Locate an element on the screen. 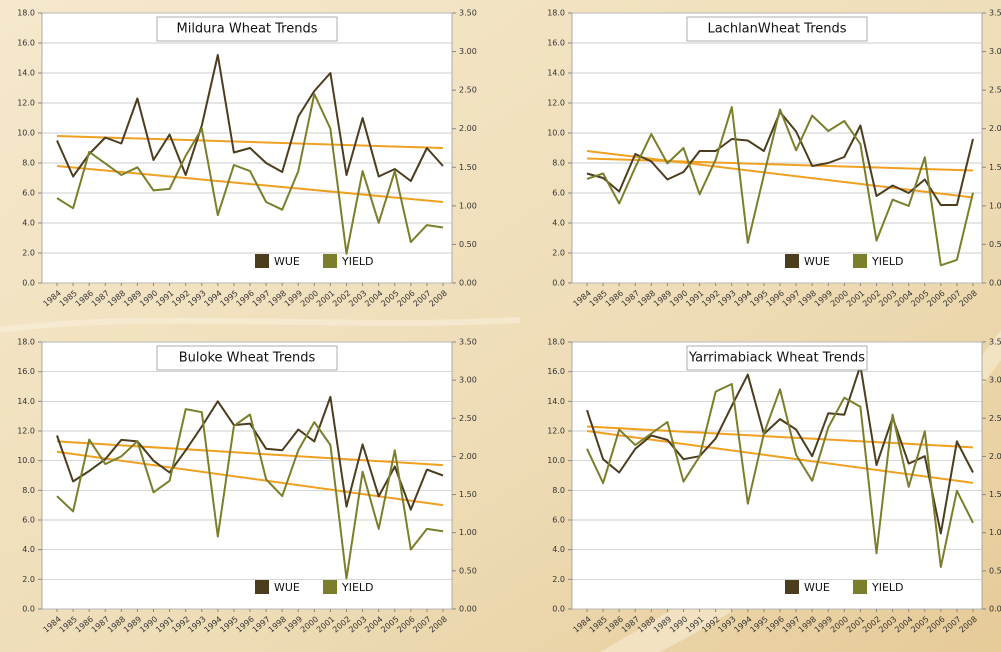 Image resolution: width=1001 pixels, height=652 pixels. background-swoosh is located at coordinates (260, 325).